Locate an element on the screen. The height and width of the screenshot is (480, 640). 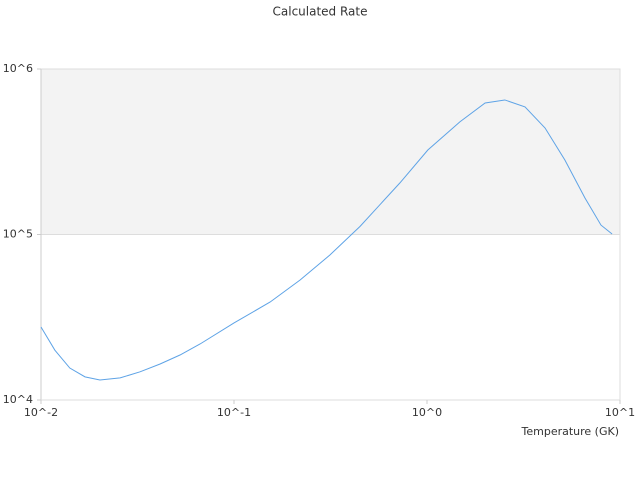
y-tick-label: 10^4 is located at coordinates (18, 399).